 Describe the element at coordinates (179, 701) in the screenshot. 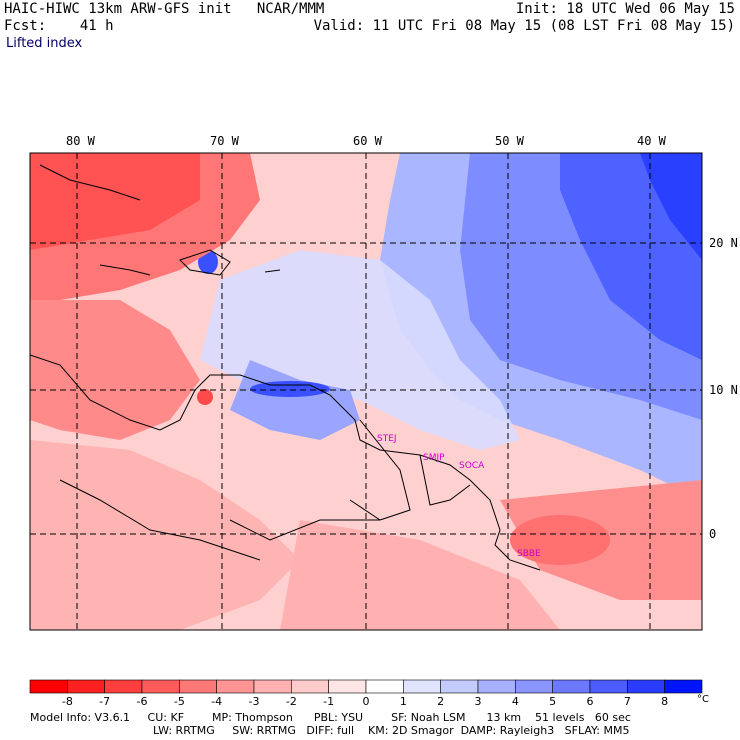

I see `colorbar-tick-label: -5` at that location.